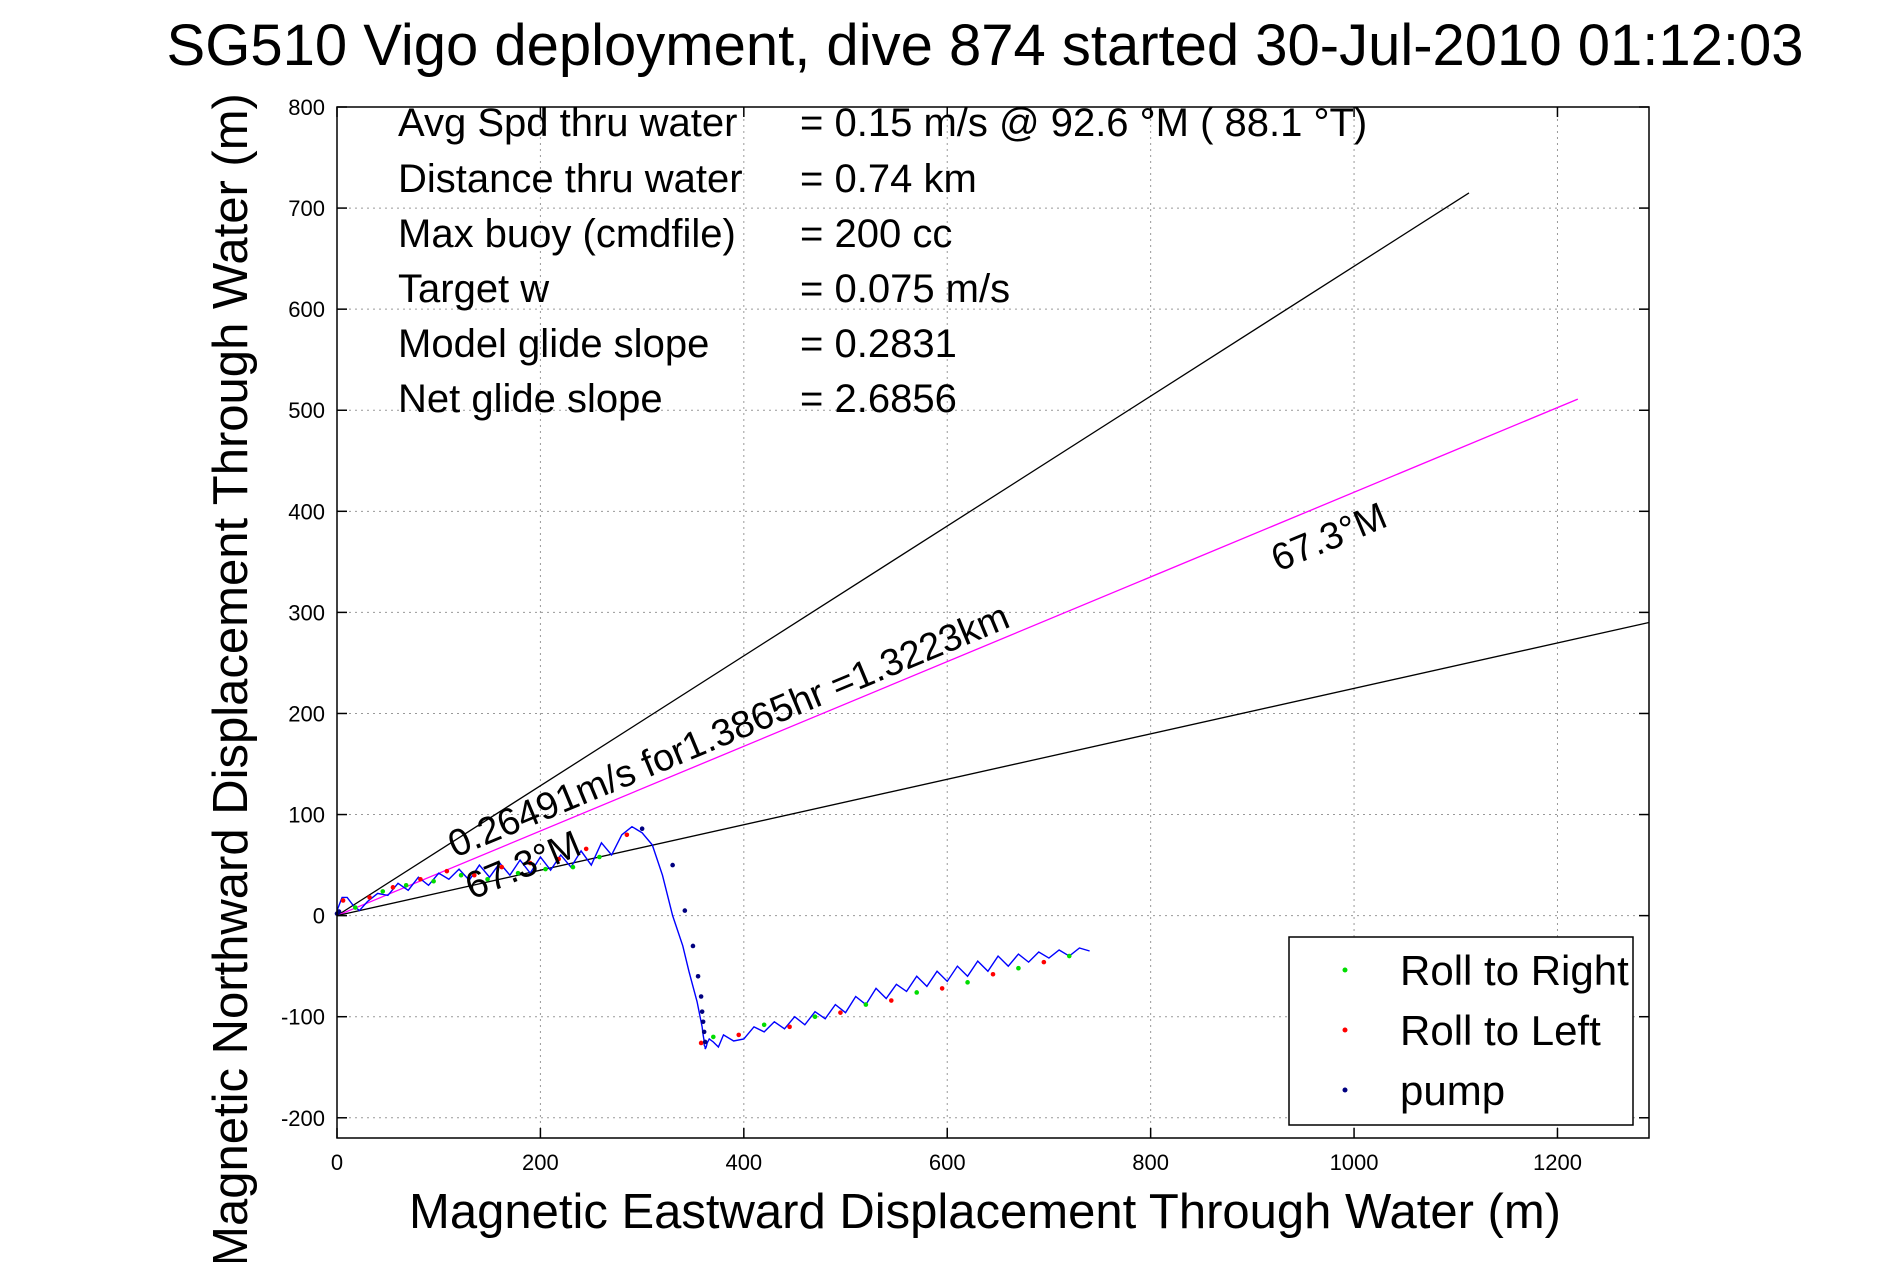 This screenshot has height=1262, width=1891. I want to click on x-tick-label: 800, so click(1150, 1162).